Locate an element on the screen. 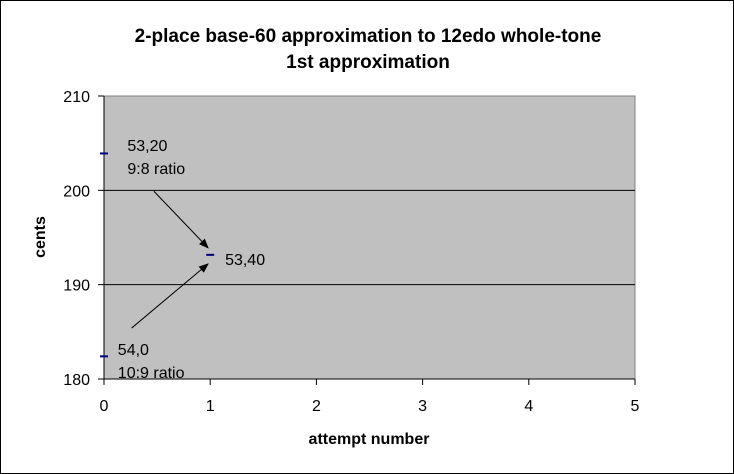 The image size is (734, 474). x-tick-label-3: 3 is located at coordinates (422, 406).